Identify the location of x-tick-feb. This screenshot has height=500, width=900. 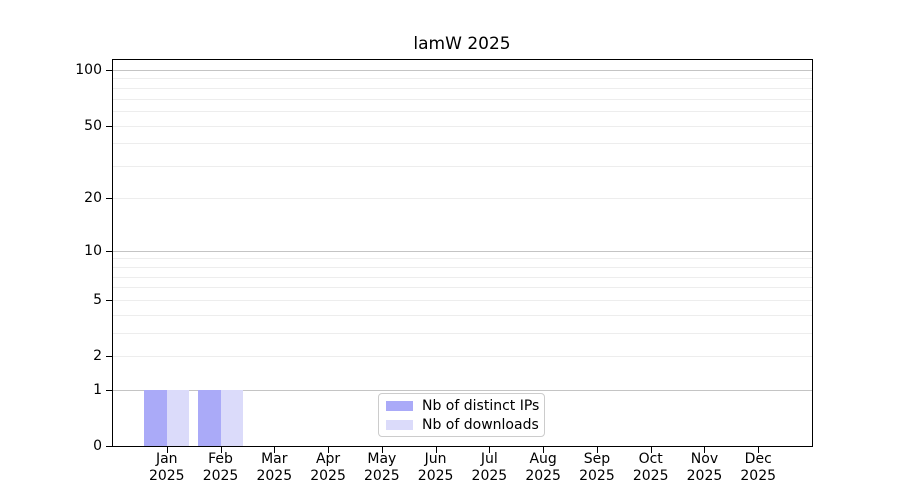
(221, 450).